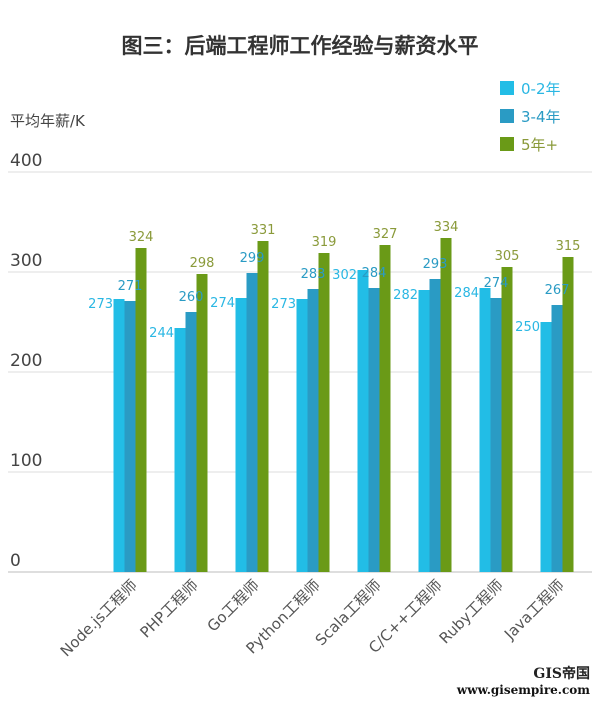 Image resolution: width=600 pixels, height=703 pixels. What do you see at coordinates (26, 261) in the screenshot?
I see `y-tick-label: 300` at bounding box center [26, 261].